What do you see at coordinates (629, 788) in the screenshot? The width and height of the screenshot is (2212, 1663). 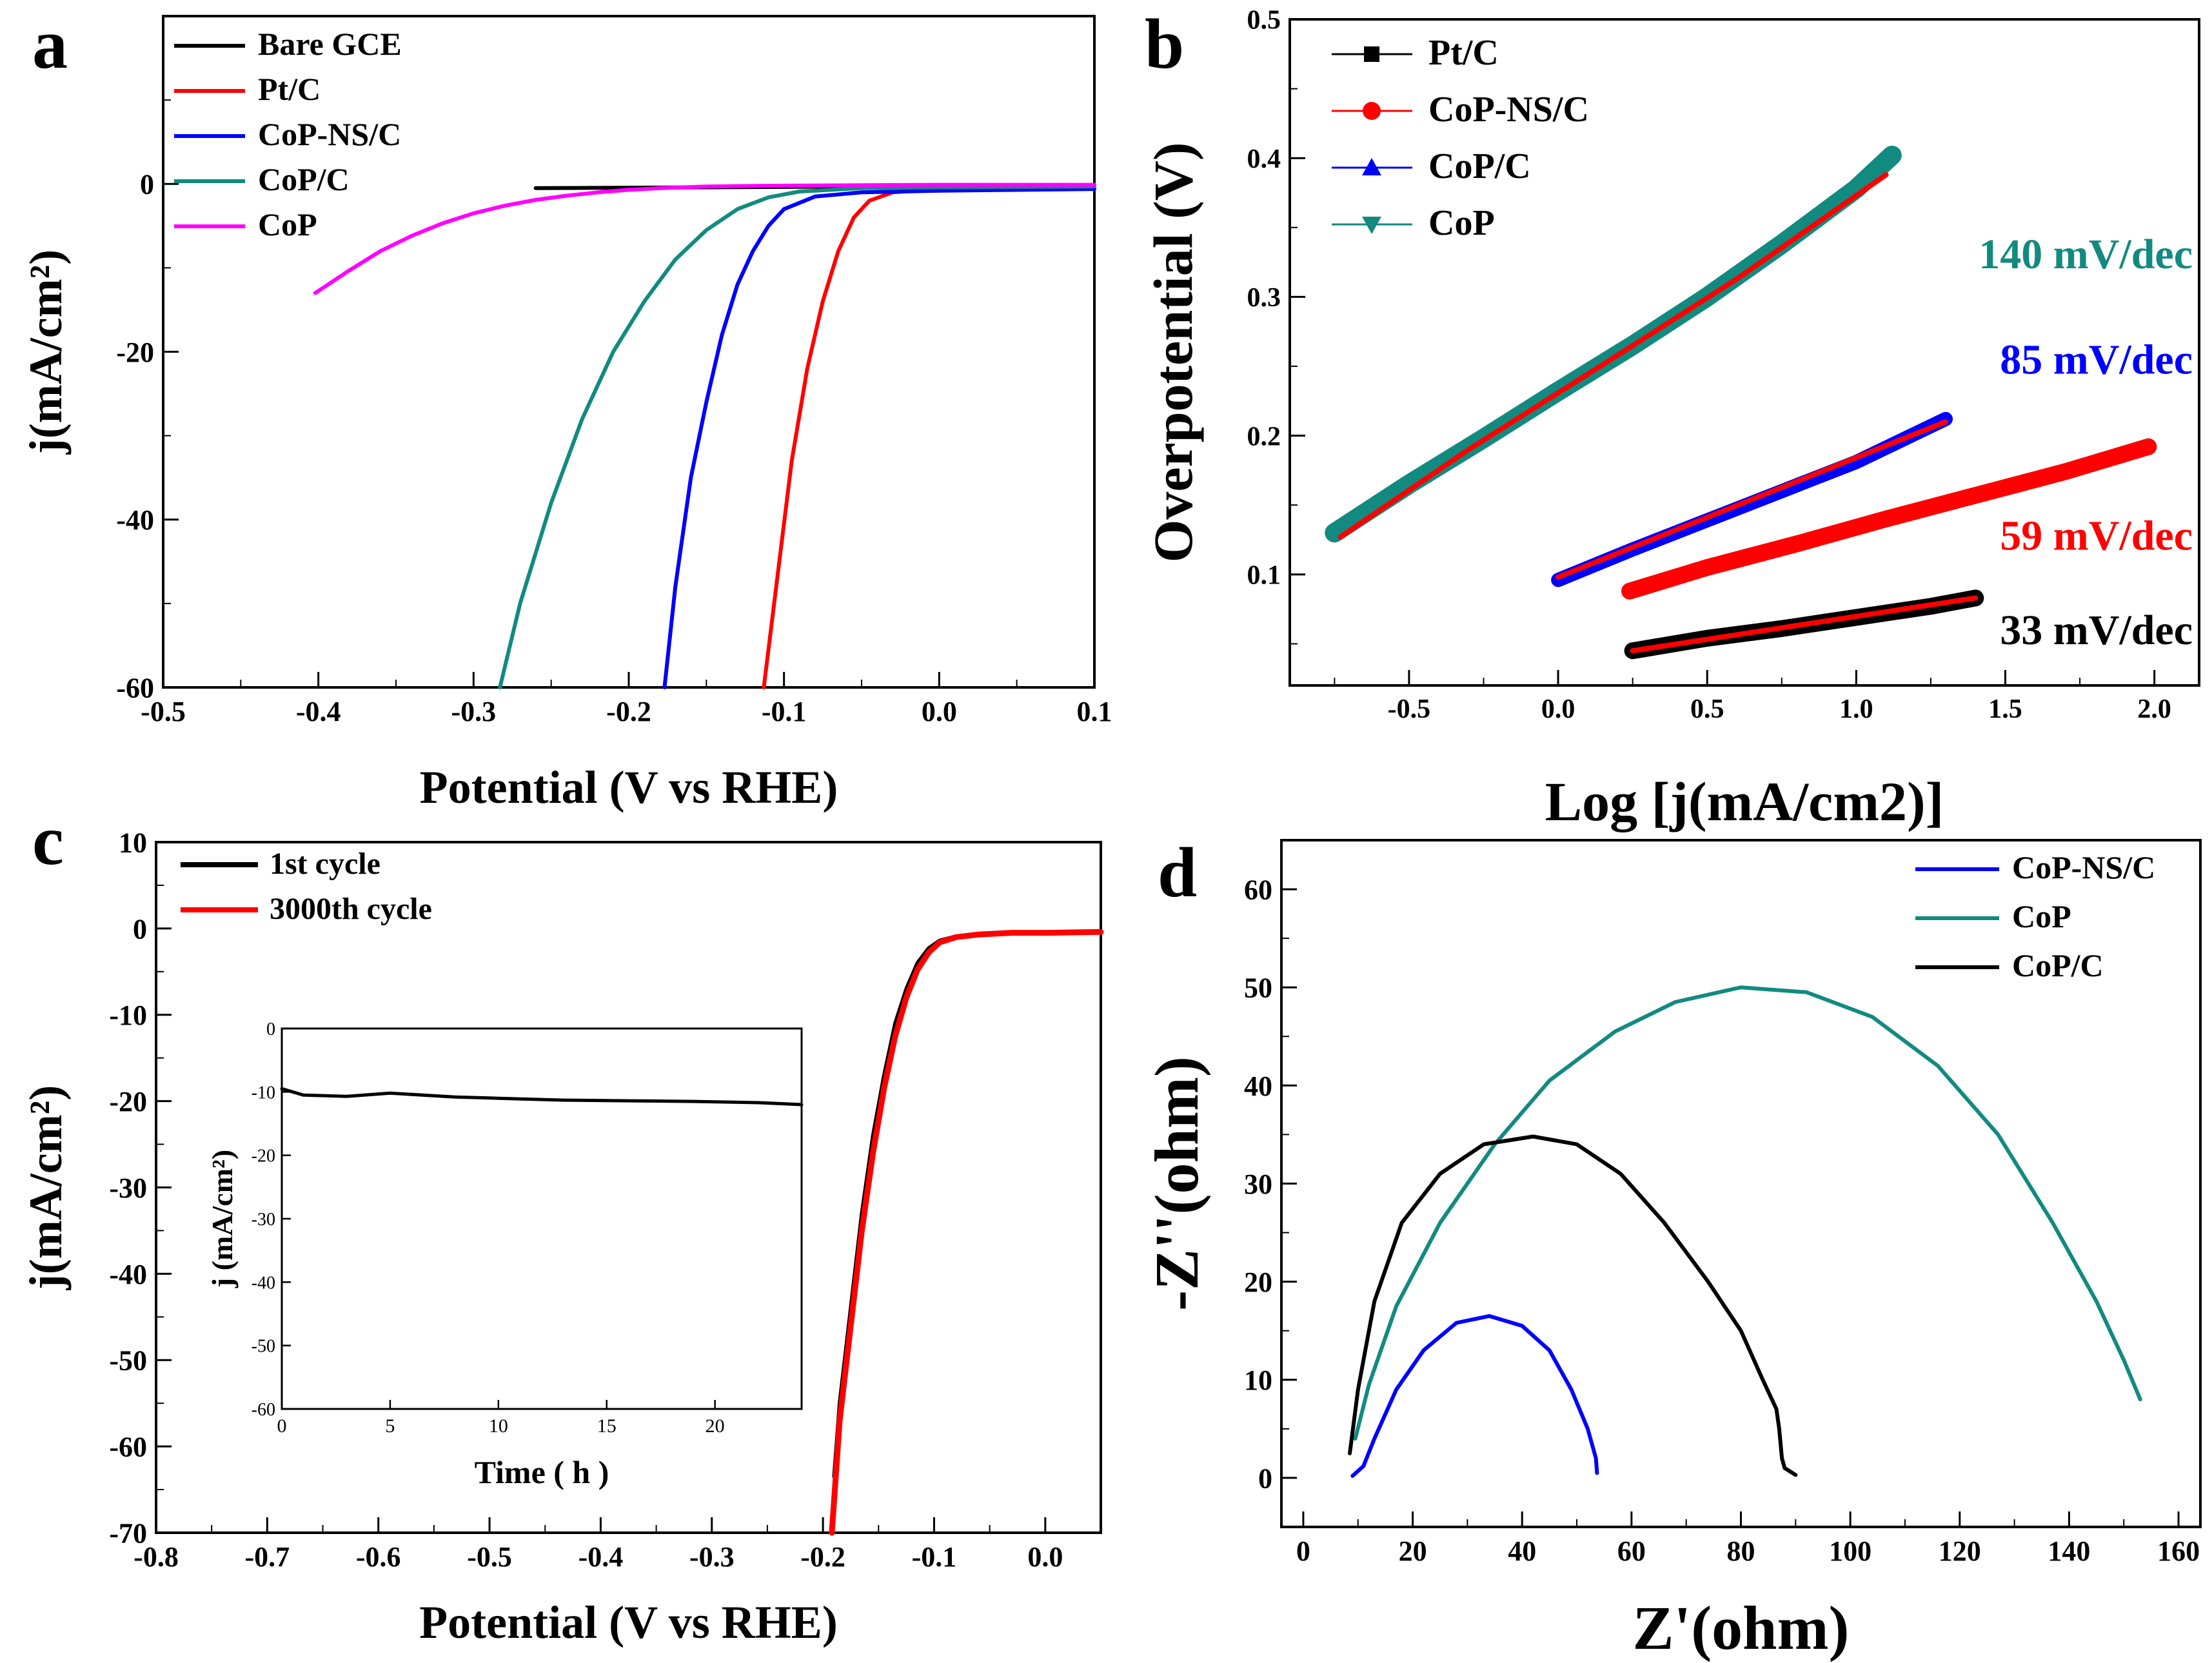 I see `panel-a-x-axis-title: Potential (V vs RHE)` at bounding box center [629, 788].